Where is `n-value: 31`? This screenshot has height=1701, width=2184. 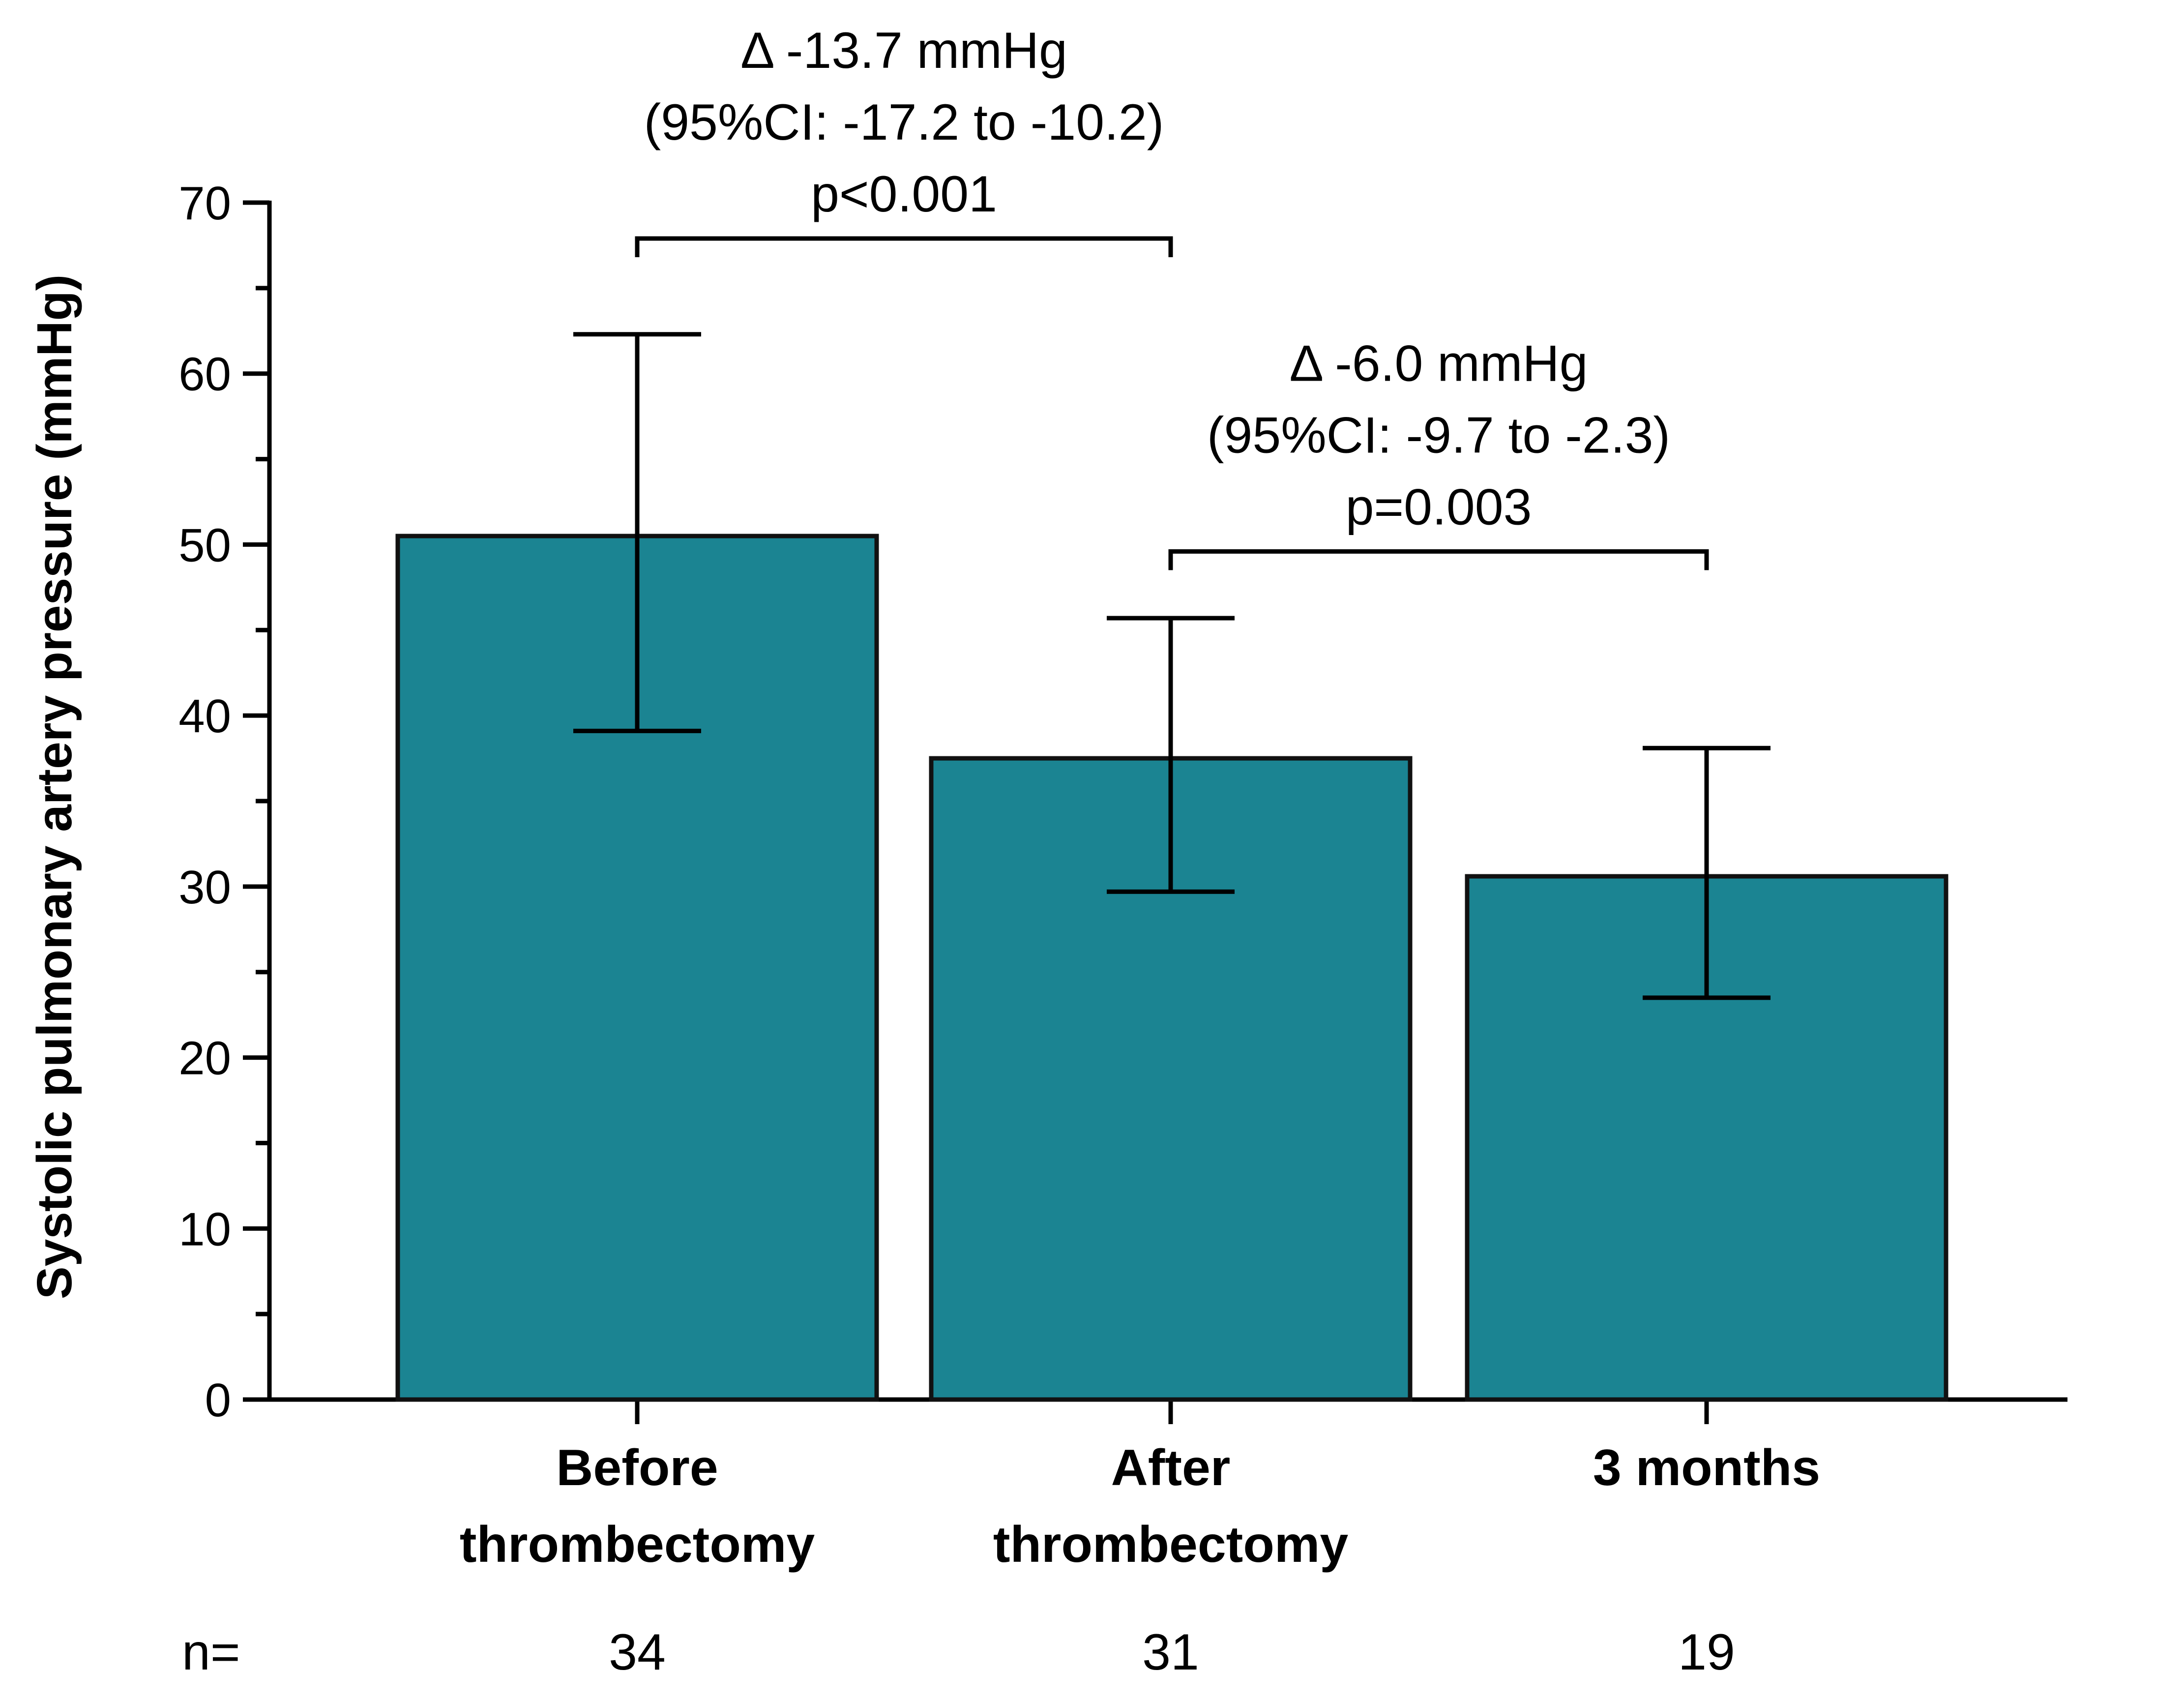 n-value: 31 is located at coordinates (1170, 1652).